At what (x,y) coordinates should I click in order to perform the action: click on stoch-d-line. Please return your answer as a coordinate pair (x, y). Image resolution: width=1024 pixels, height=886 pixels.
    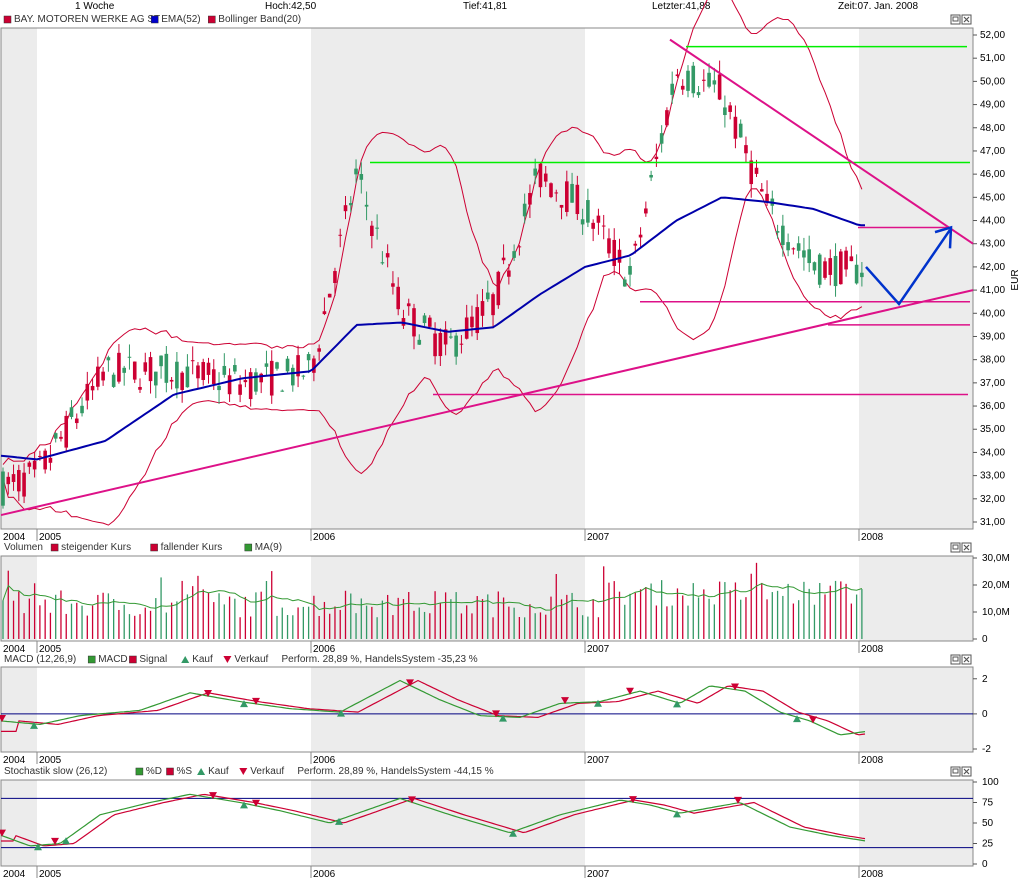
    Looking at the image, I should click on (433, 820).